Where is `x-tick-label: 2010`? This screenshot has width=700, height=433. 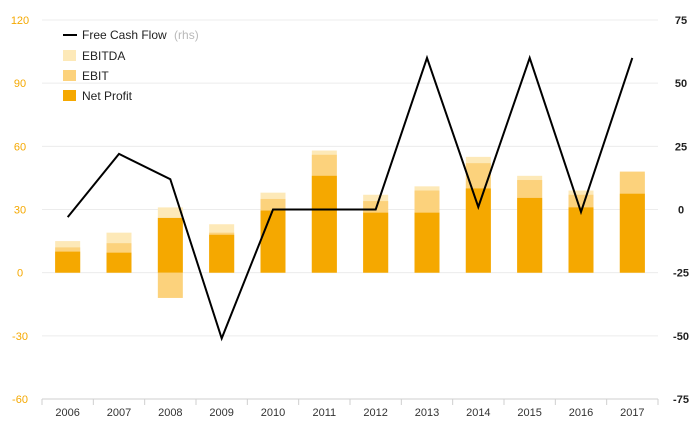
x-tick-label: 2010 is located at coordinates (273, 413).